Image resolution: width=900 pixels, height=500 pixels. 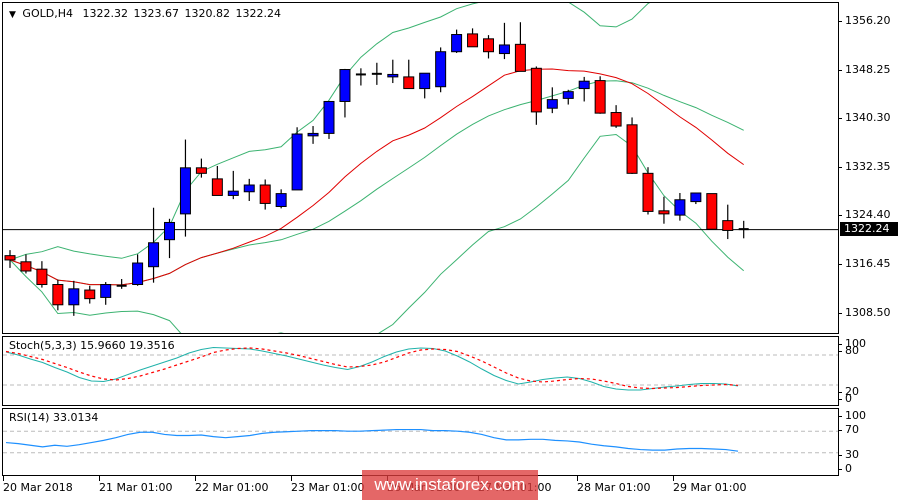 I want to click on price-tick: 1316.45, so click(x=864, y=263).